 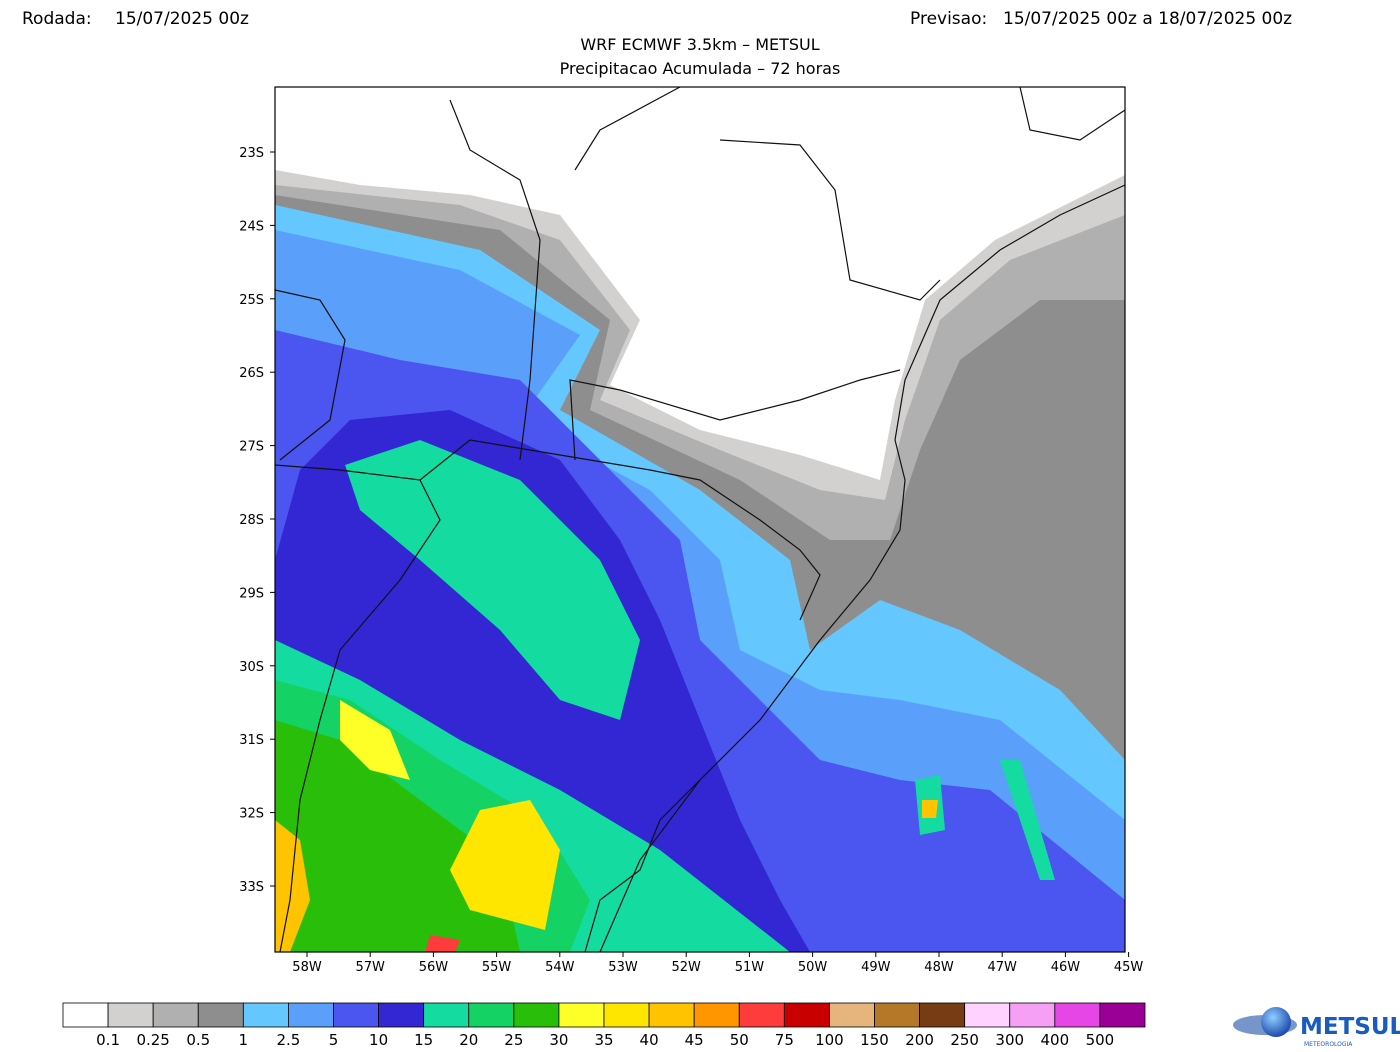 I want to click on run-value: 15/07/2025 00z, so click(x=182, y=19).